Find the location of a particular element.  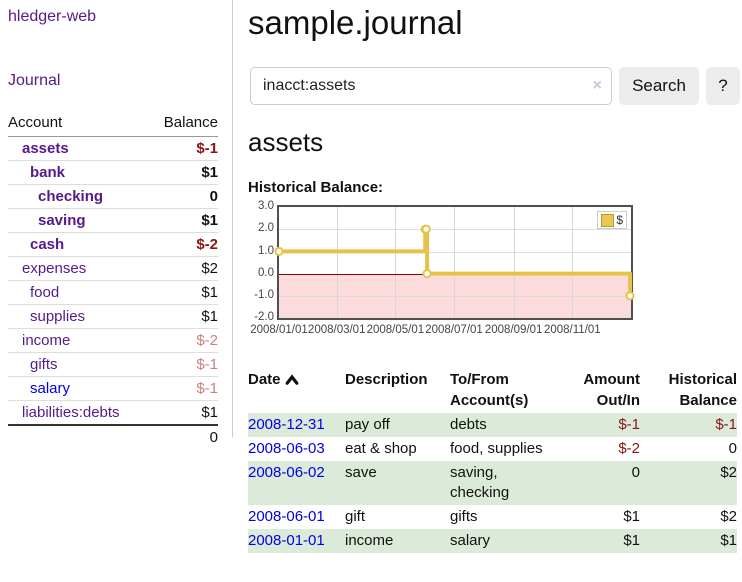

register-header-accounts: To/From Account(s) is located at coordinates (489, 390).